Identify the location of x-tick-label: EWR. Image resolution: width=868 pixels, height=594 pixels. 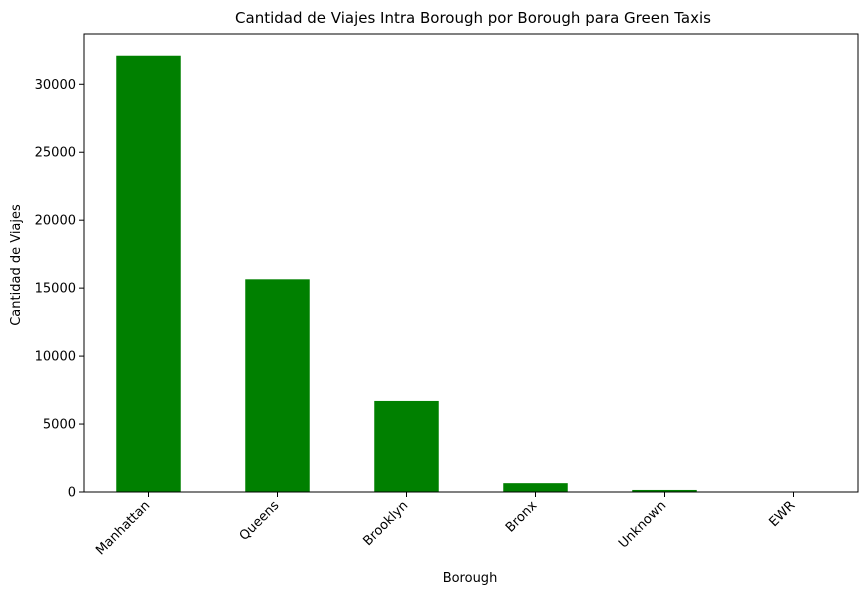
(782, 514).